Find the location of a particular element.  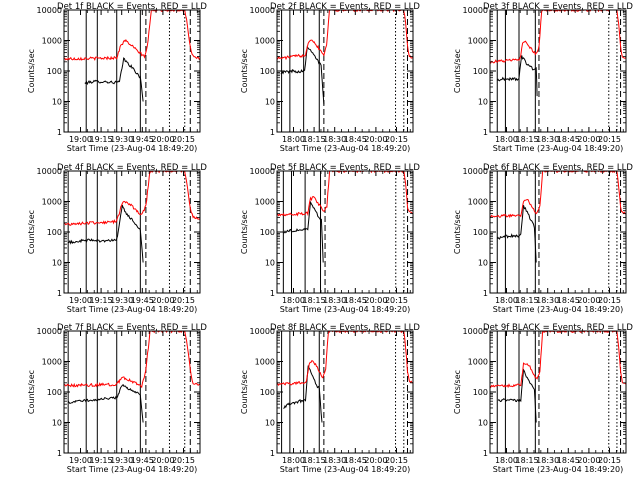

panel-title: Det 4f BLACK = Events, RED = LLD is located at coordinates (132, 168).